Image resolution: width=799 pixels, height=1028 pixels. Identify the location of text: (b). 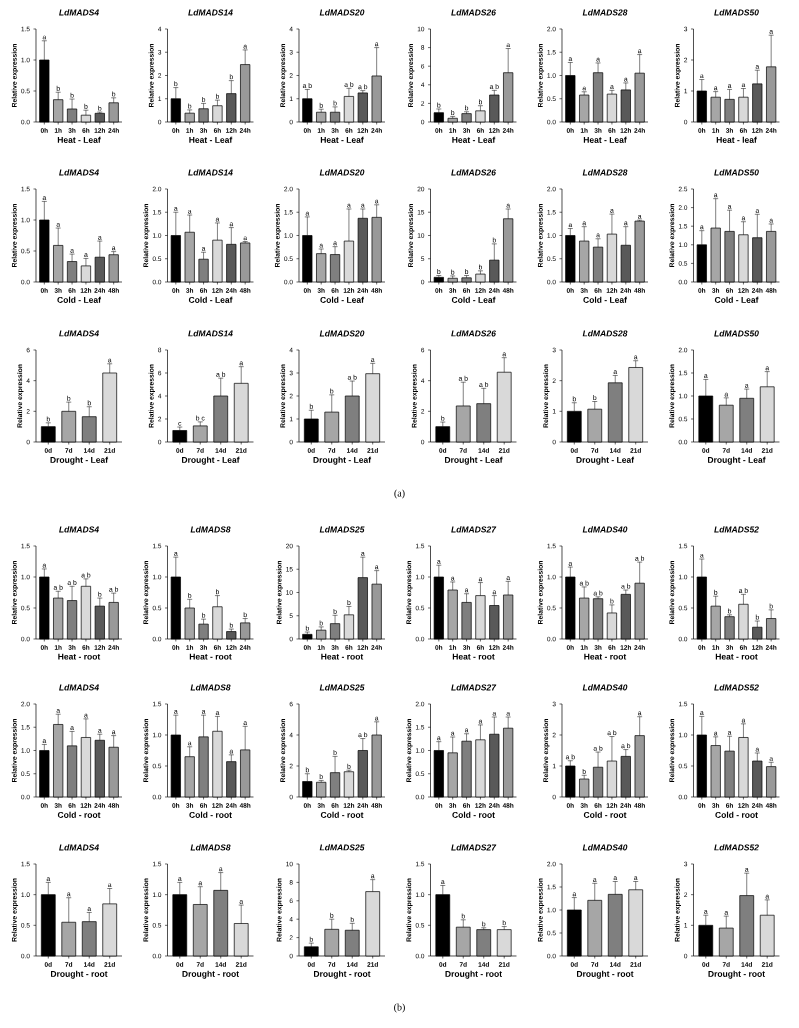
(399, 1008).